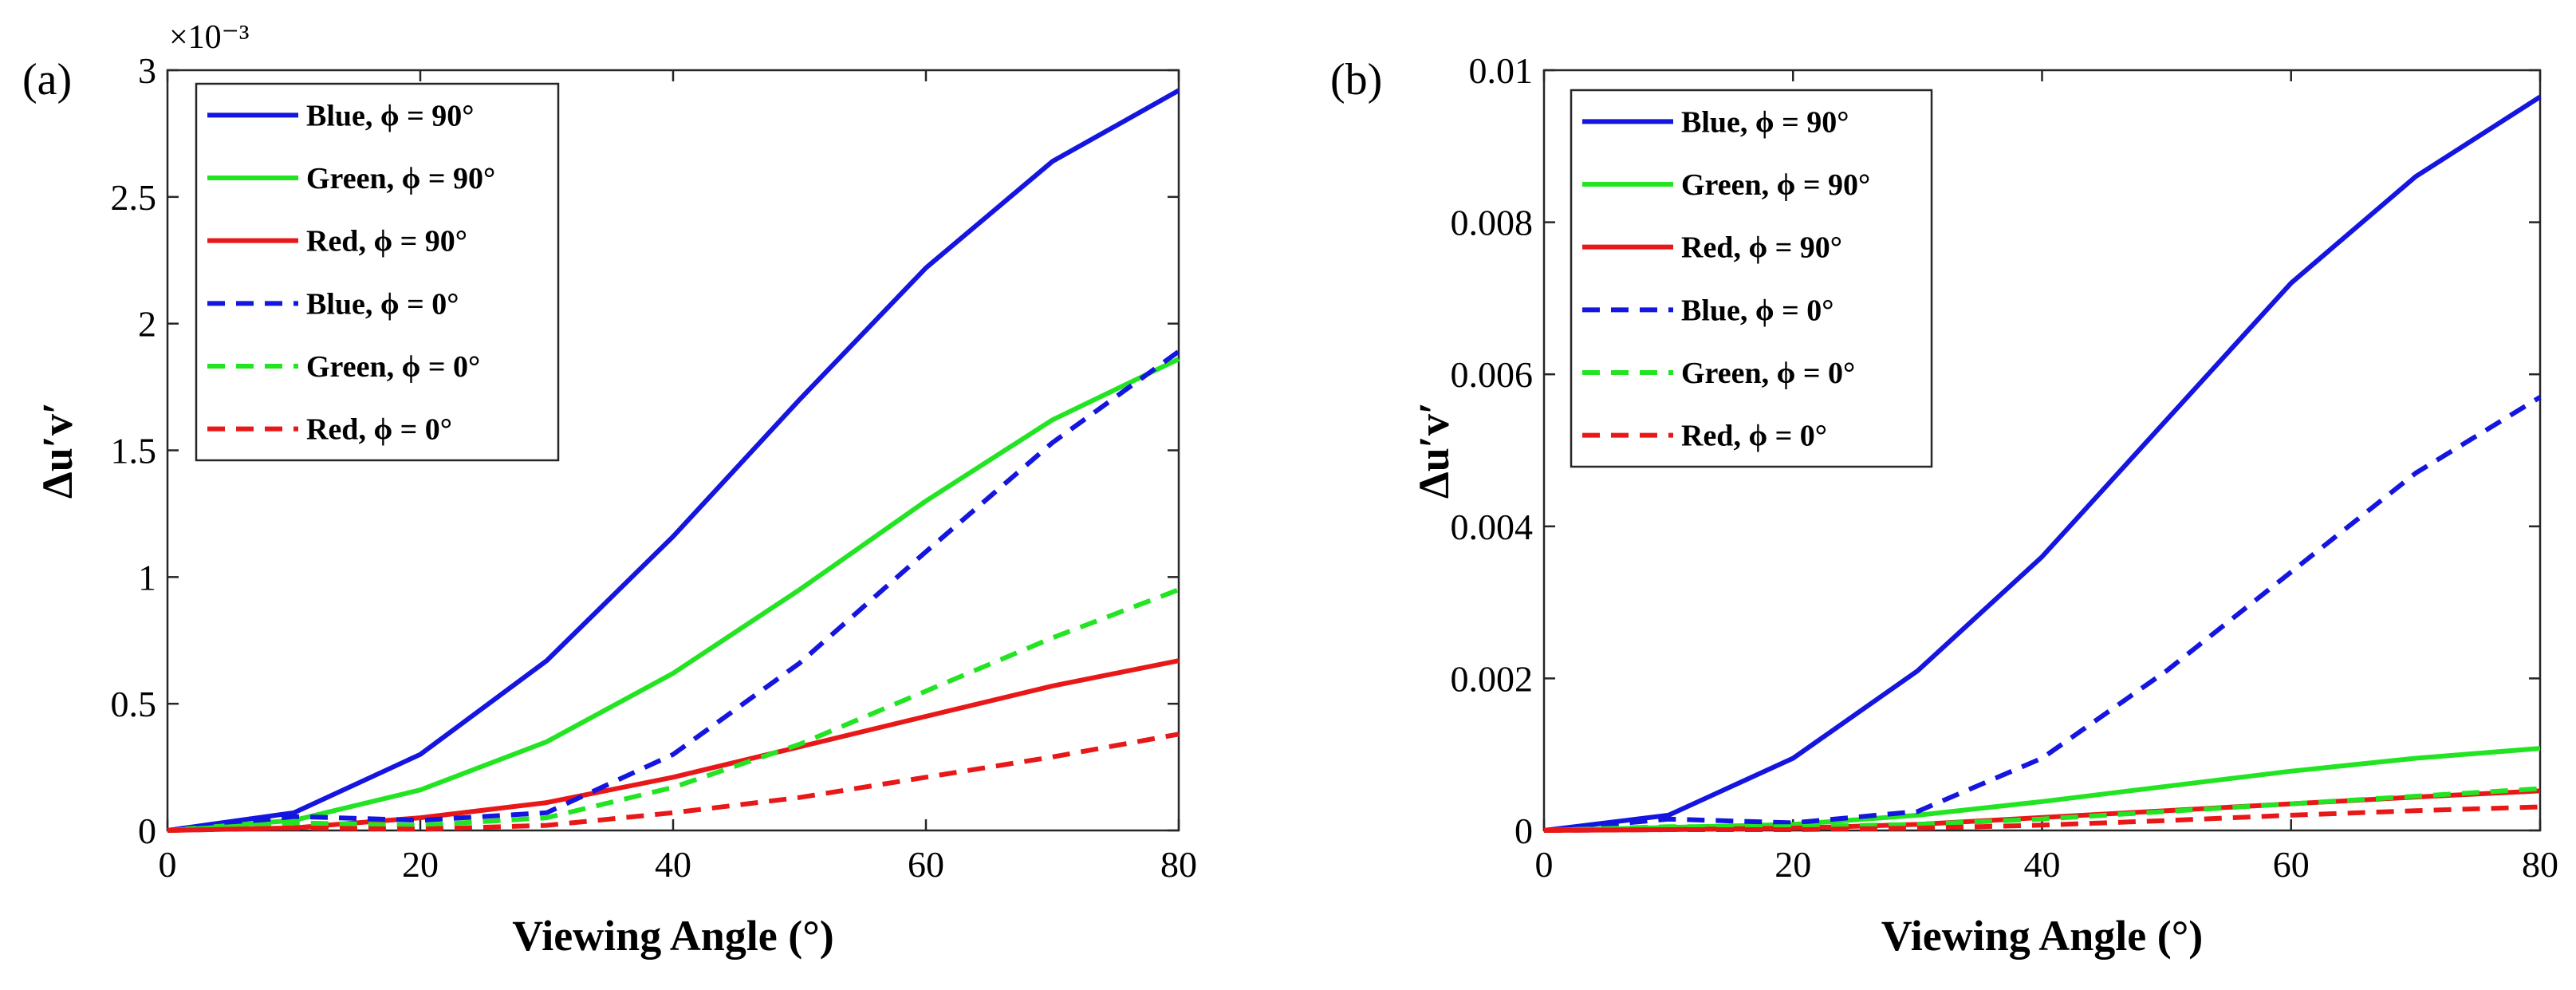 Image resolution: width=2576 pixels, height=990 pixels. I want to click on y-tick-label: 0.008, so click(1492, 223).